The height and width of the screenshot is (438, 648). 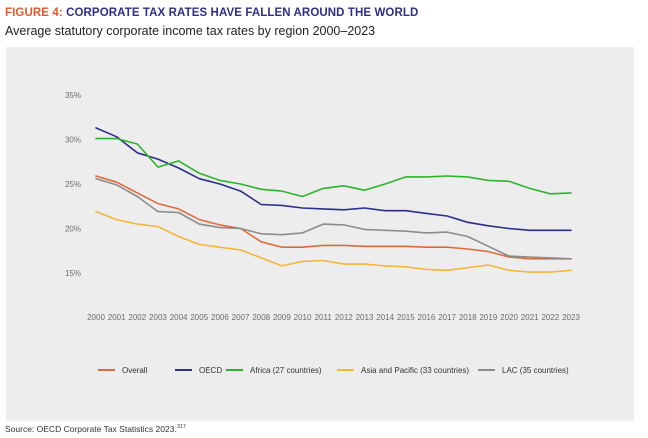 I want to click on legend-label-africa-27-countries: Africa (27 countries), so click(x=286, y=370).